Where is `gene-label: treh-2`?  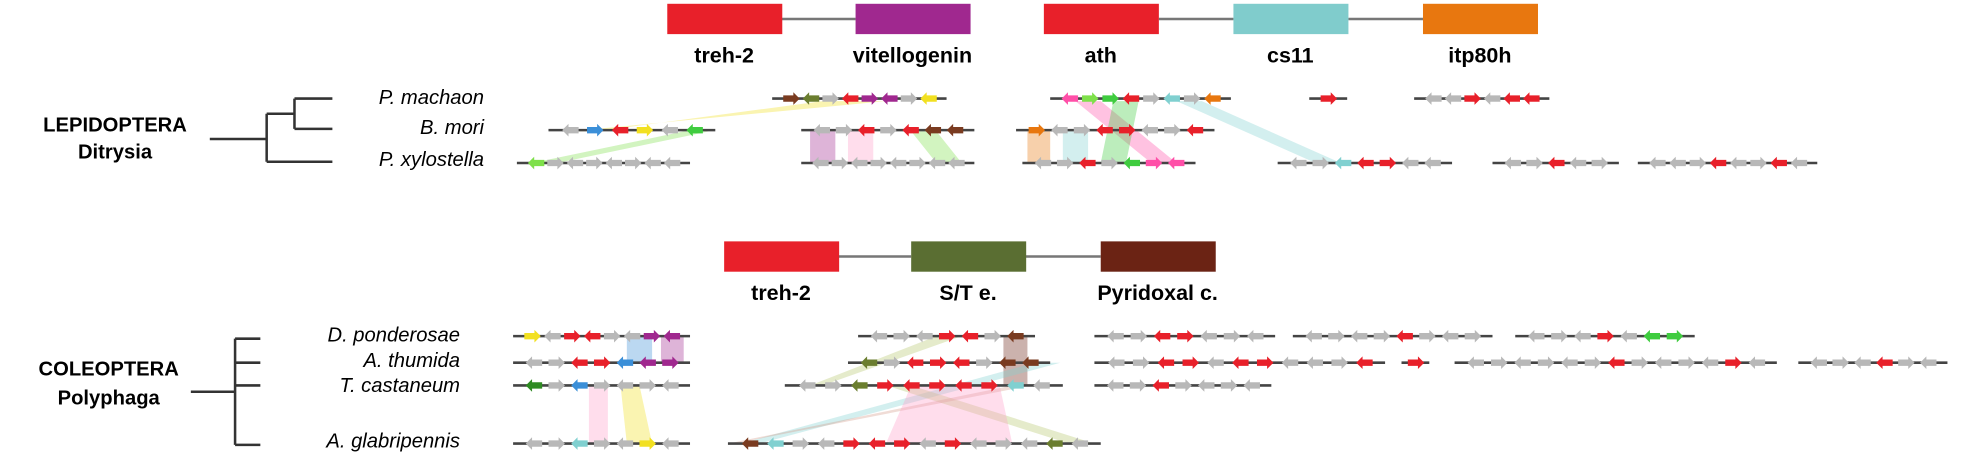
gene-label: treh-2 is located at coordinates (781, 293).